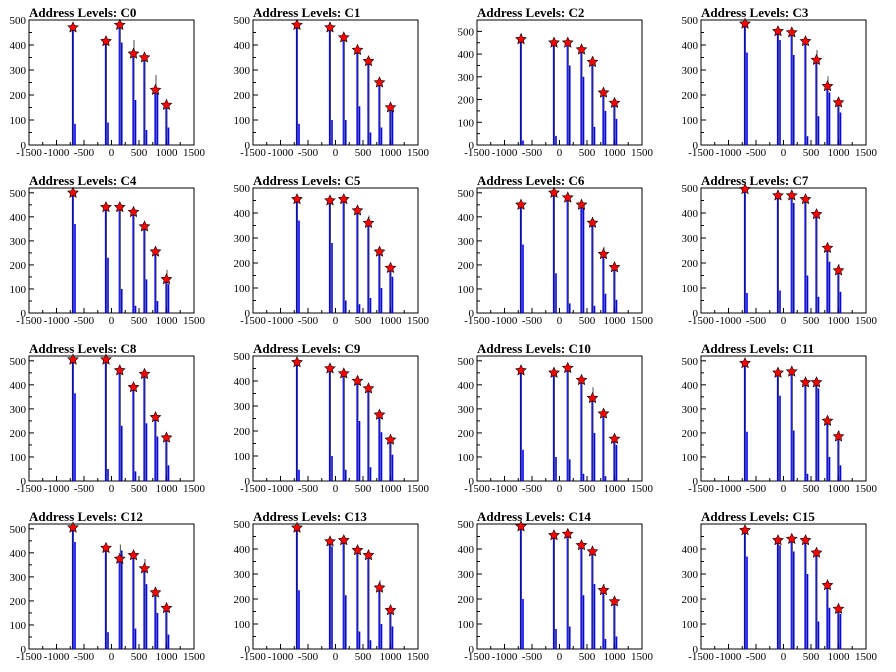  I want to click on panel-title: Address Levels: C8, so click(83, 348).